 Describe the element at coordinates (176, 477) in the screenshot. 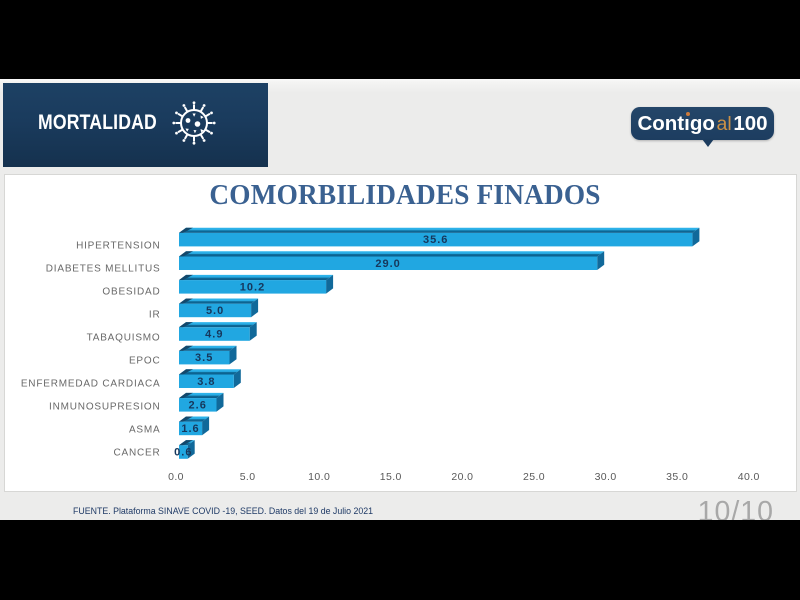

I see `svg-text: 0.0` at that location.